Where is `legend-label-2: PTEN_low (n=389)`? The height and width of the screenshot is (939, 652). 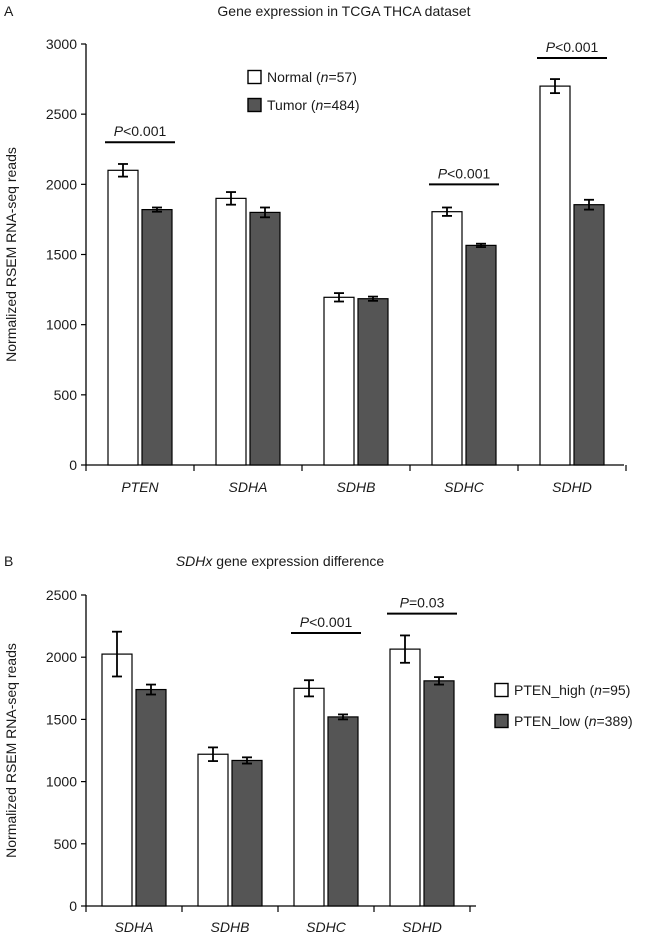
legend-label-2: PTEN_low (n=389) is located at coordinates (573, 721).